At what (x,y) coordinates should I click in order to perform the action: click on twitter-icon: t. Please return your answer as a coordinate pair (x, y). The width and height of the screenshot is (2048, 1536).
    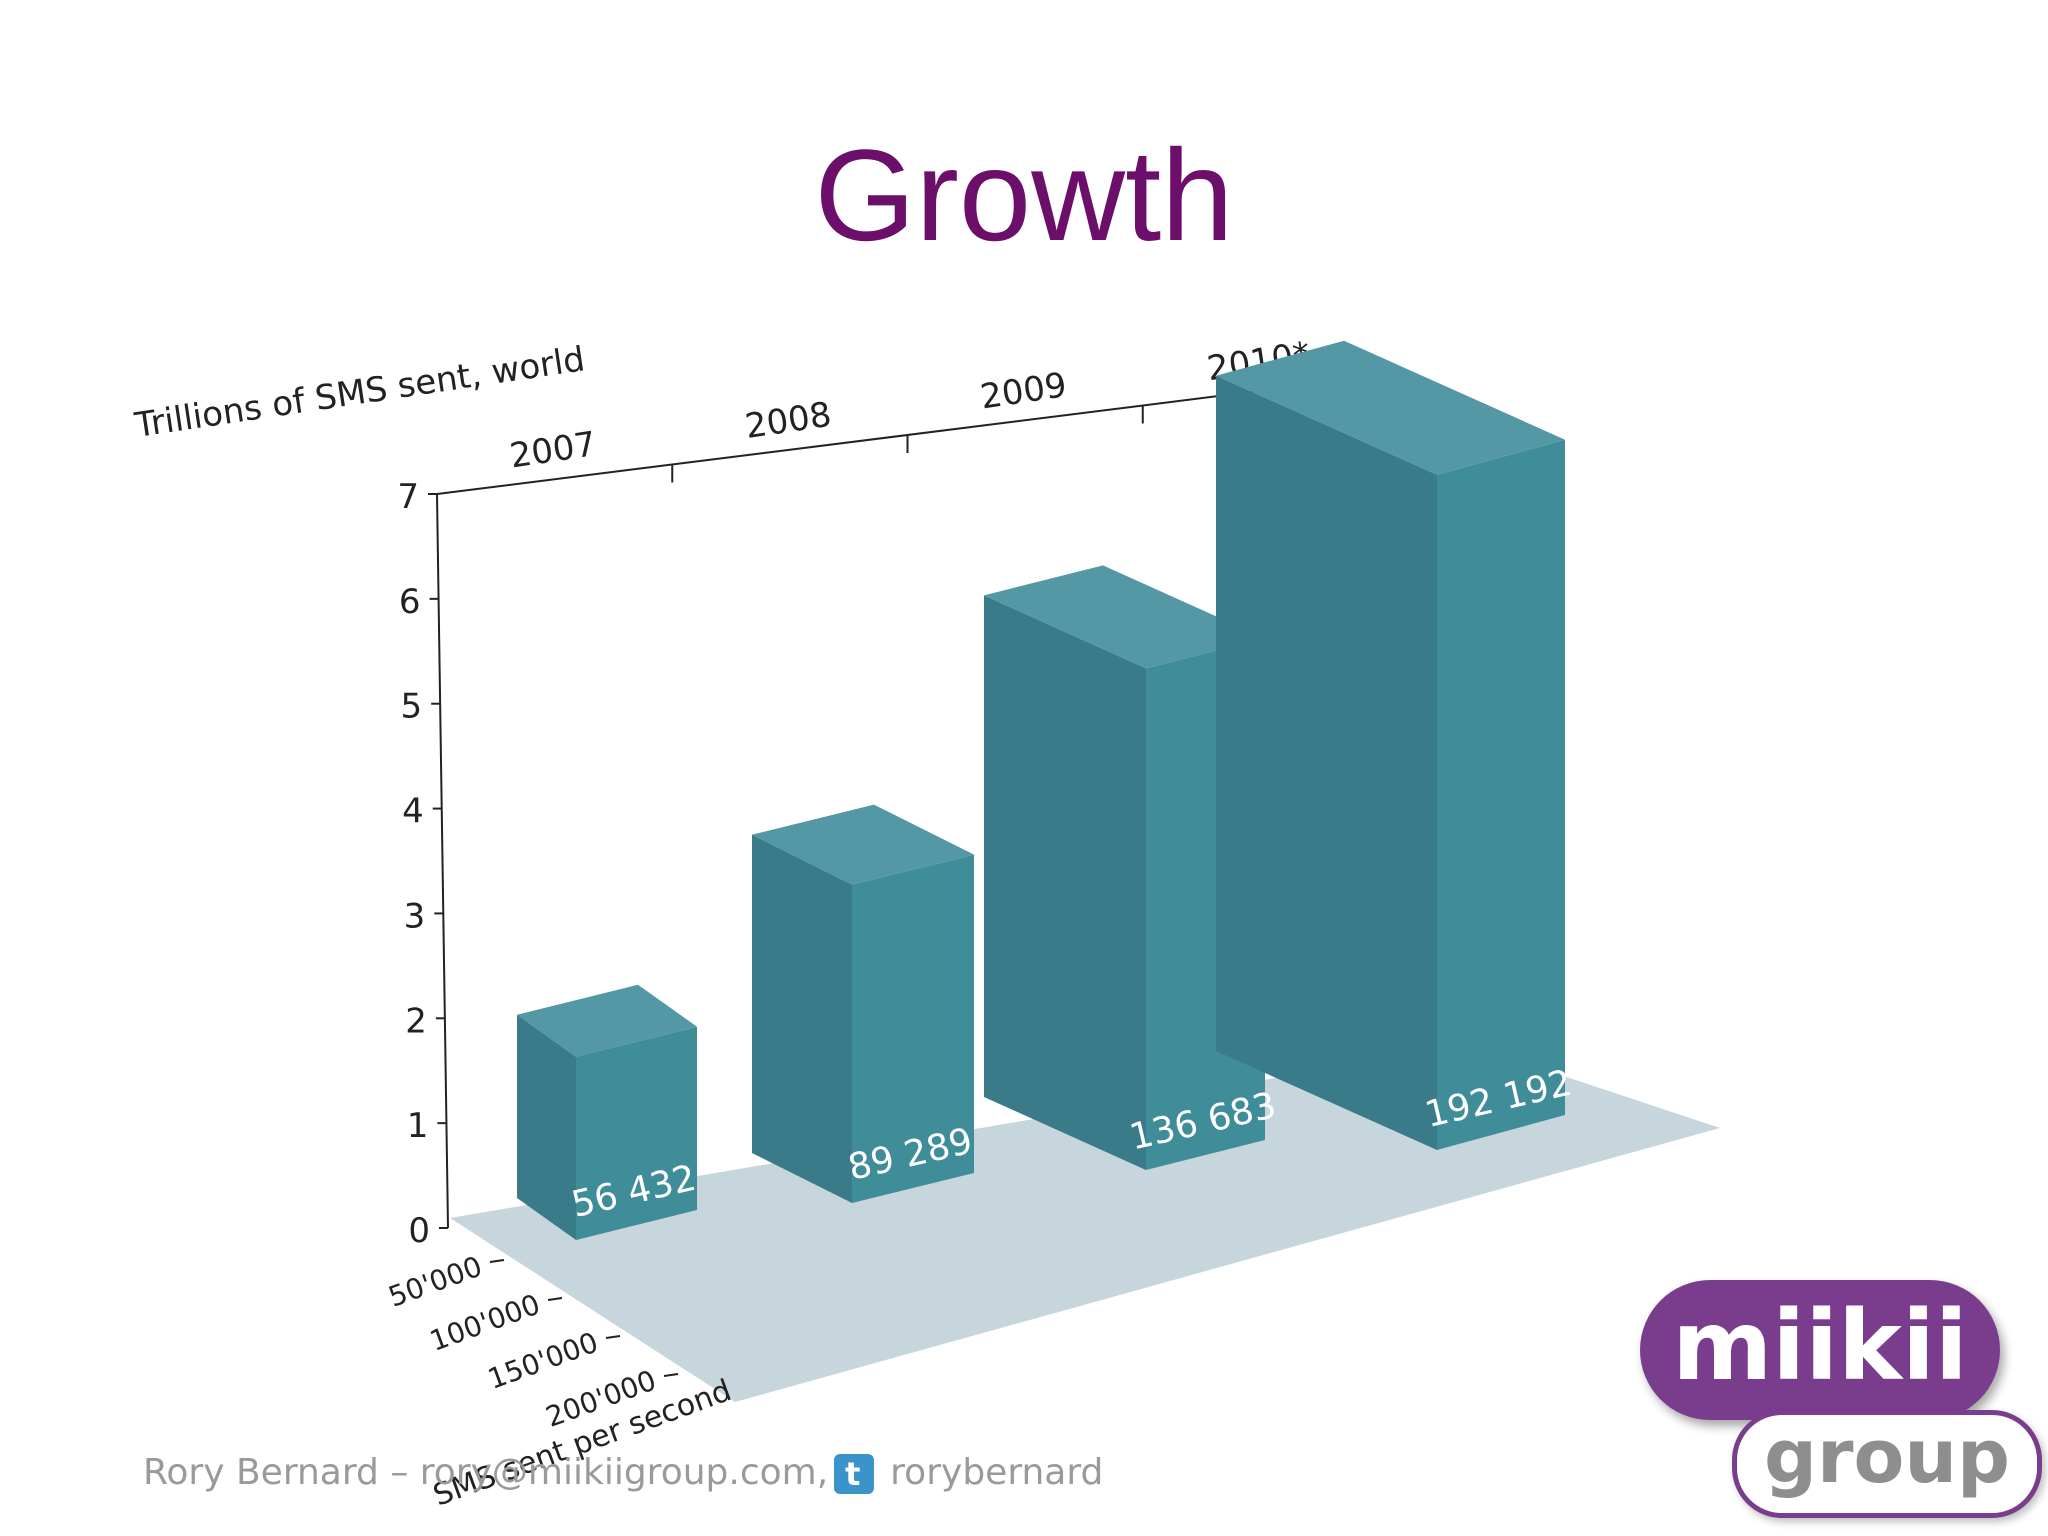
    Looking at the image, I should click on (854, 1474).